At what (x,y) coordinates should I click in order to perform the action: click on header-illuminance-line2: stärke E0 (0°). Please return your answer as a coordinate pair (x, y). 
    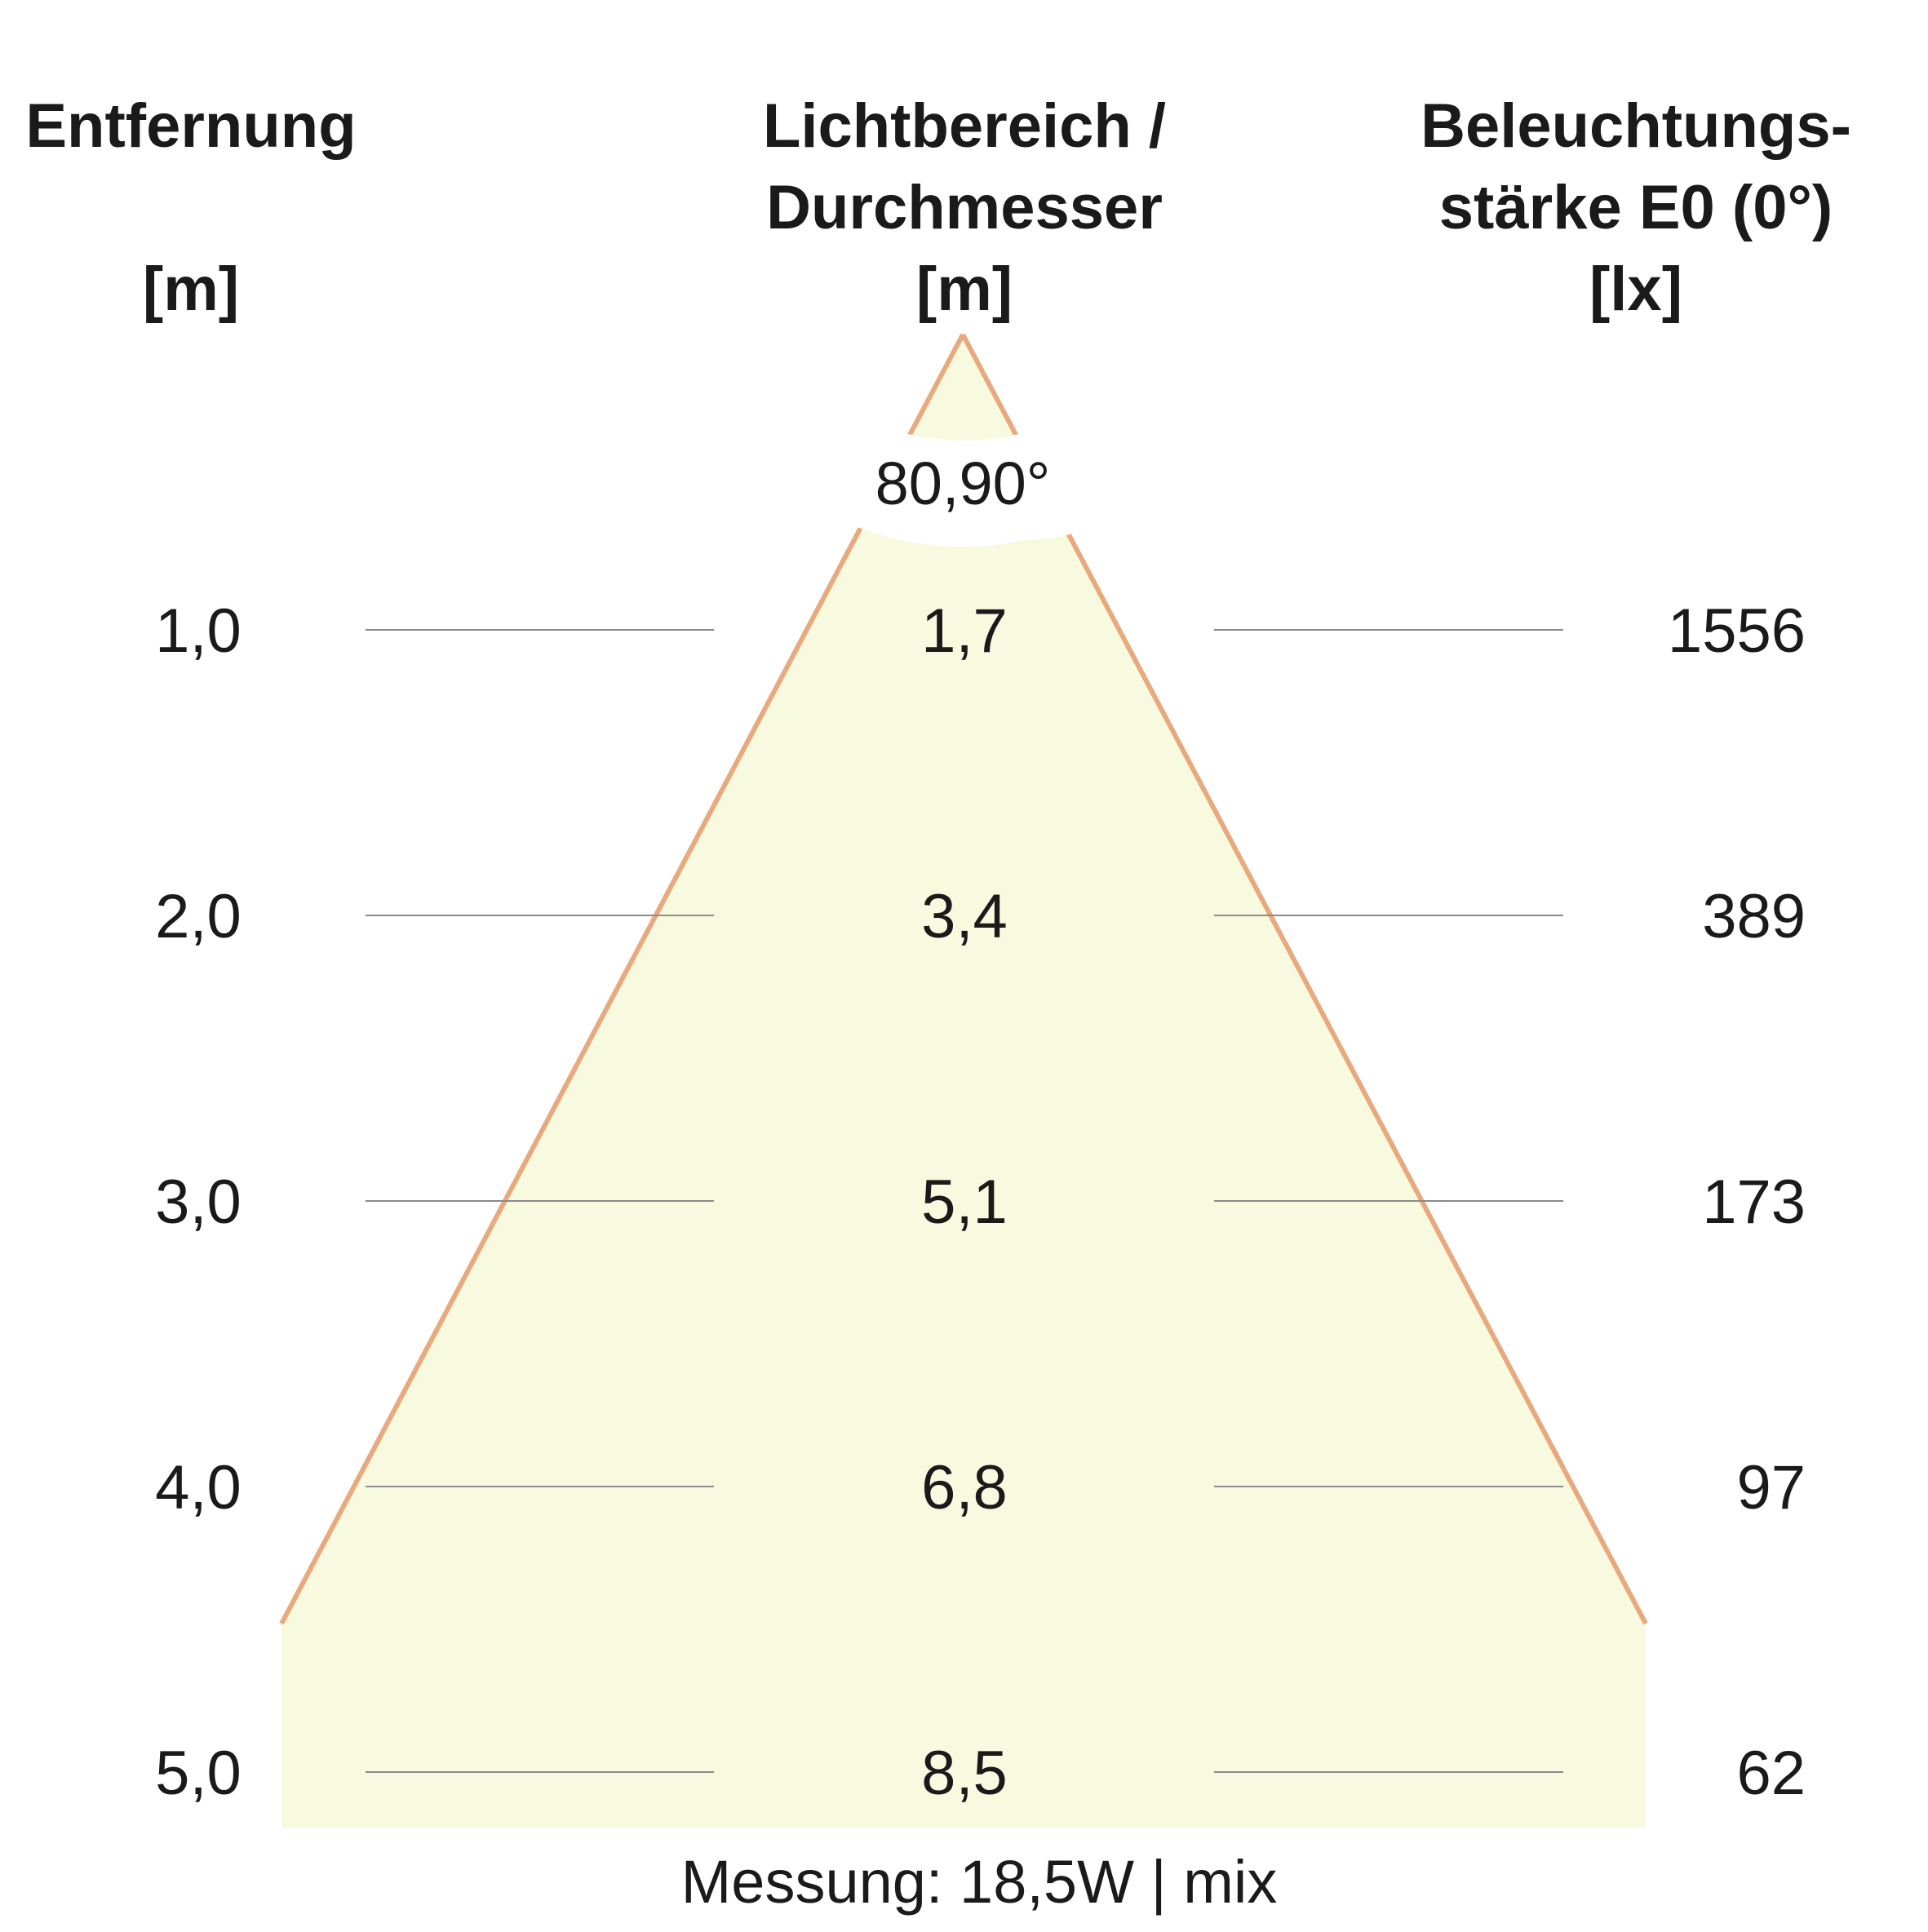
    Looking at the image, I should click on (1636, 207).